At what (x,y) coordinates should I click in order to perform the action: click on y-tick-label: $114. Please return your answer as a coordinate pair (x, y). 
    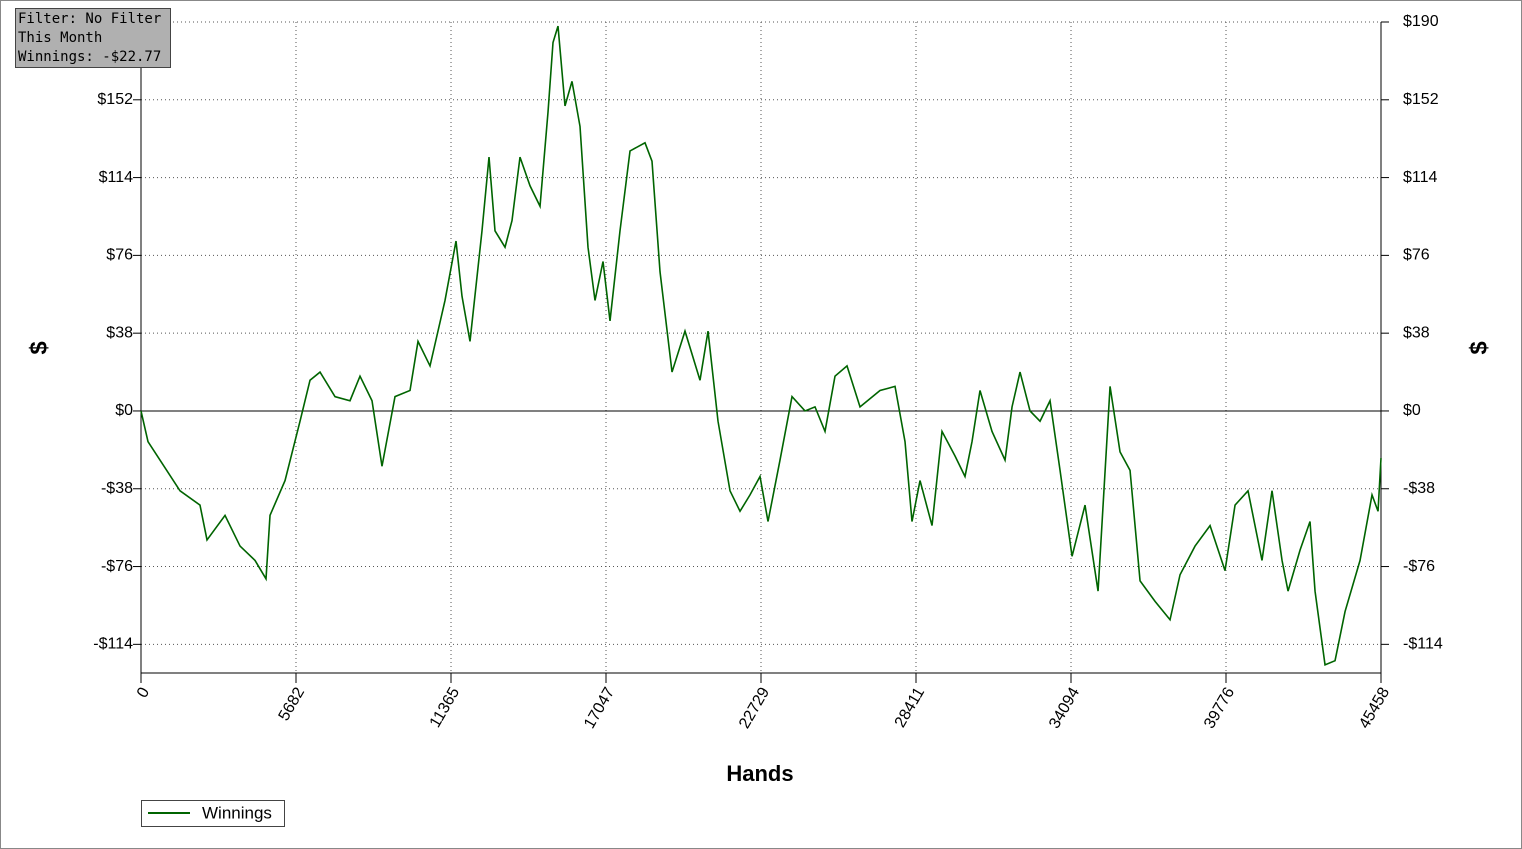
    Looking at the image, I should click on (116, 177).